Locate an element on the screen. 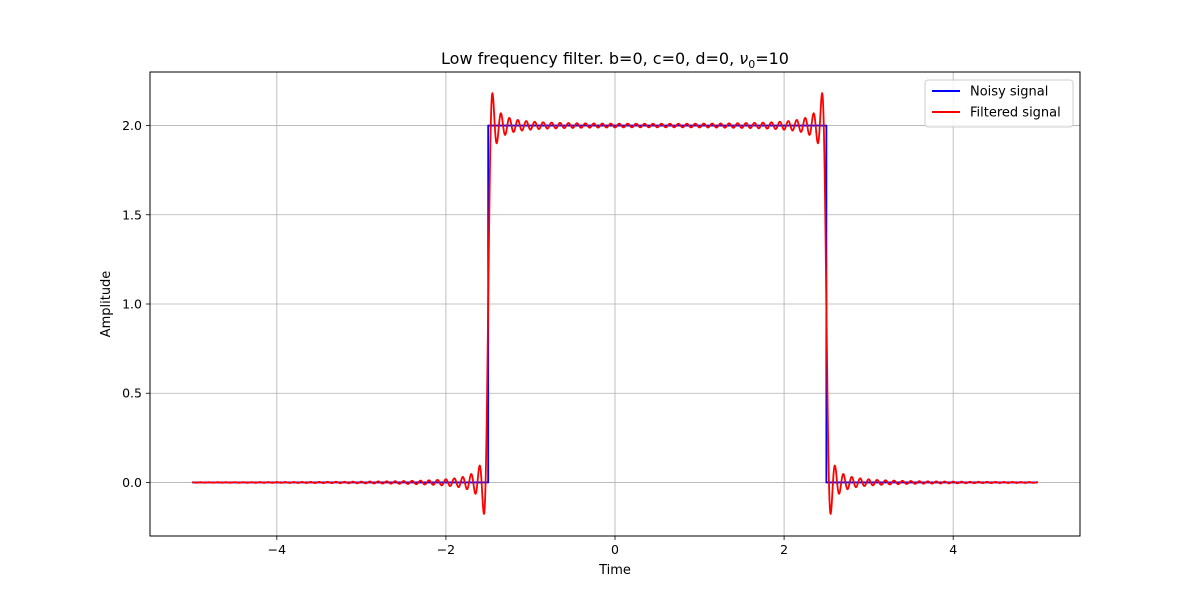 The image size is (1200, 600). legend: Noisy signal Filtered signal is located at coordinates (999, 103).